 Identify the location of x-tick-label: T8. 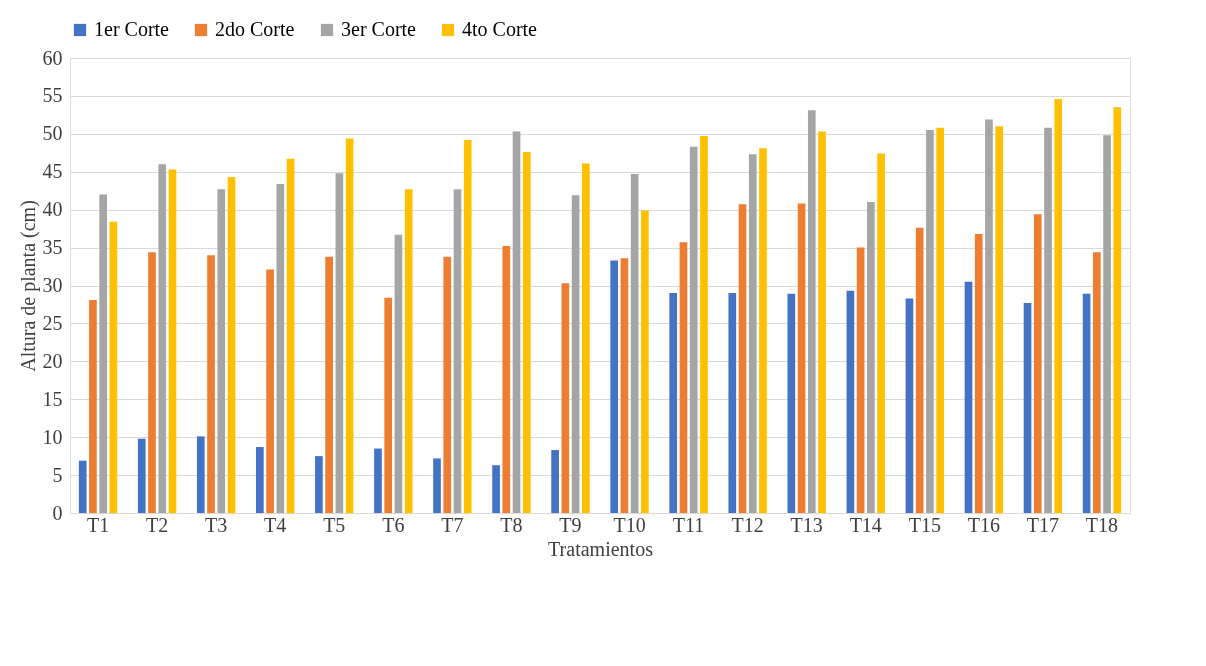
(511, 524).